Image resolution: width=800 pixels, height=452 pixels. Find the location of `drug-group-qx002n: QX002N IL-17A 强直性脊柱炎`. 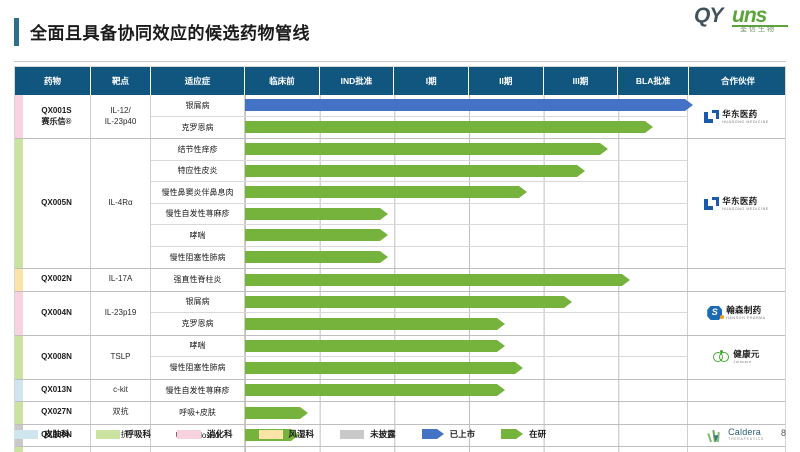

drug-group-qx002n: QX002N IL-17A 强直性脊柱炎 is located at coordinates (400, 280).